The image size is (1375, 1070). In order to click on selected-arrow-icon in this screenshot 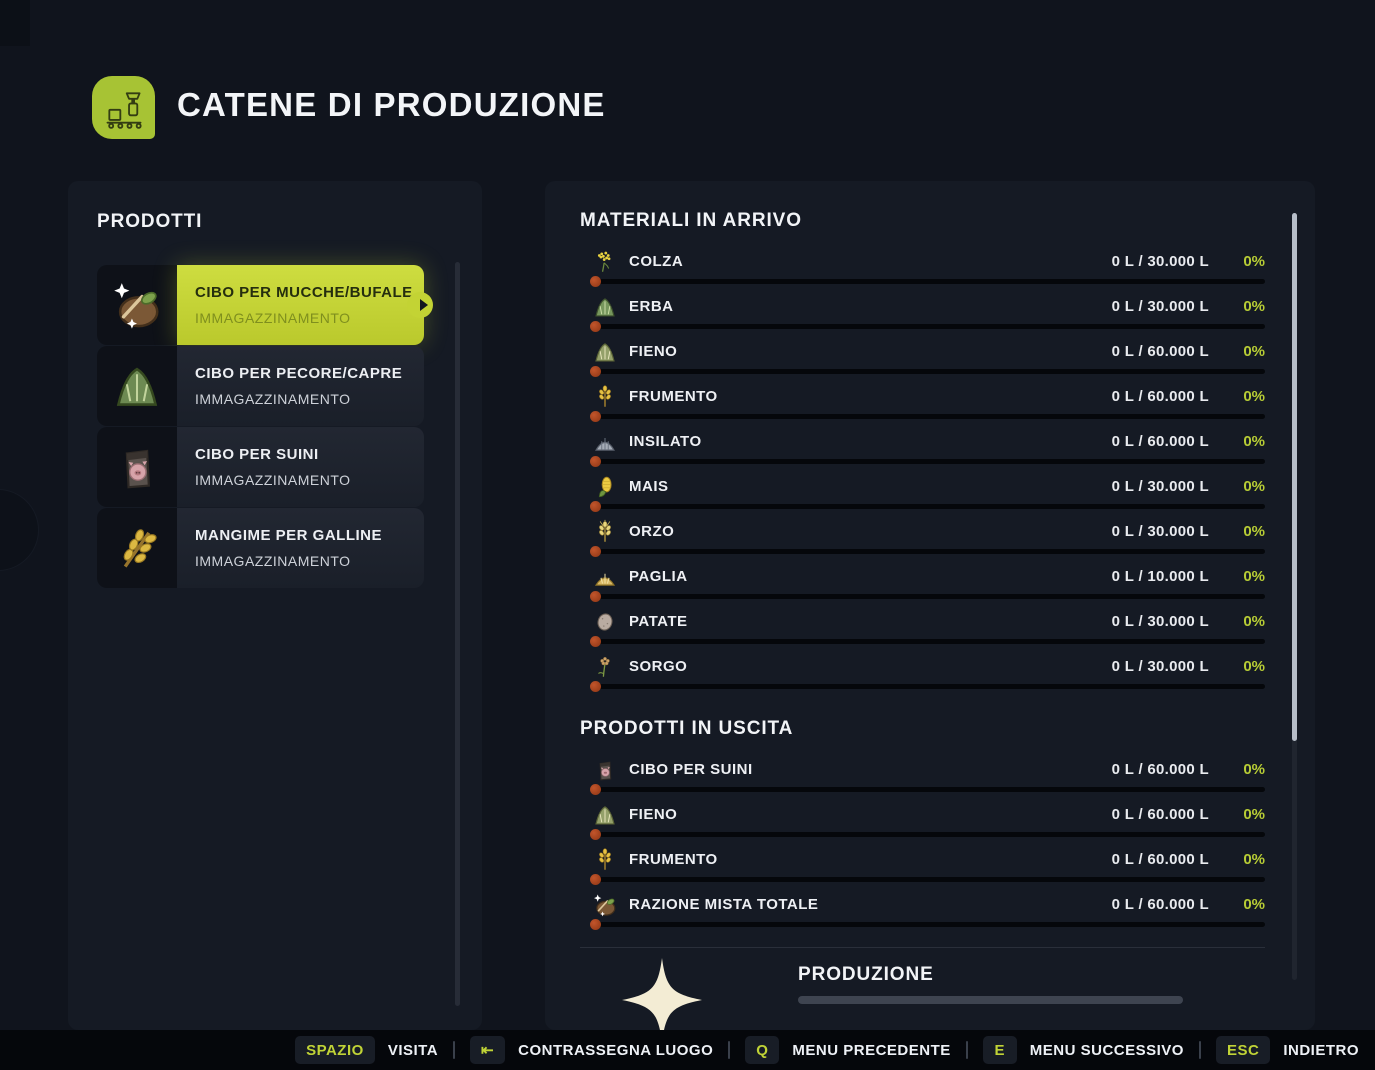, I will do `click(424, 305)`.